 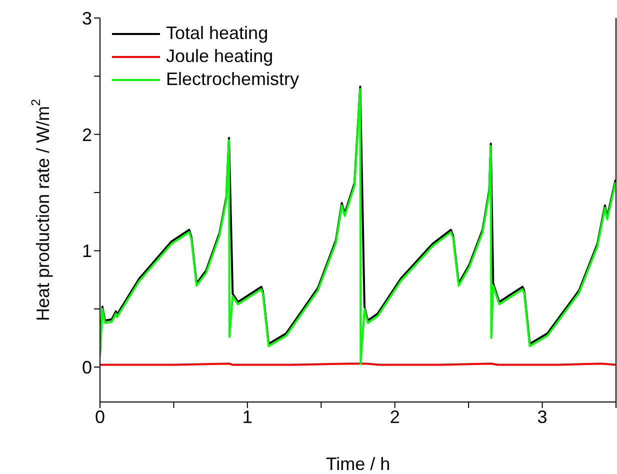 What do you see at coordinates (87, 367) in the screenshot?
I see `y-tick-label: 0` at bounding box center [87, 367].